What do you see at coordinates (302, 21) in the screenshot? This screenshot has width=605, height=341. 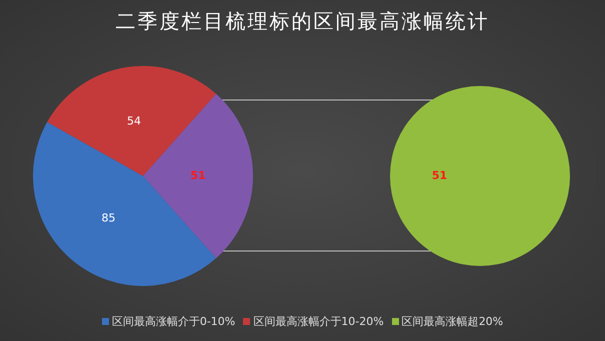 I see `chart-title: 二季度栏目梳理标的区间最高涨幅统计` at bounding box center [302, 21].